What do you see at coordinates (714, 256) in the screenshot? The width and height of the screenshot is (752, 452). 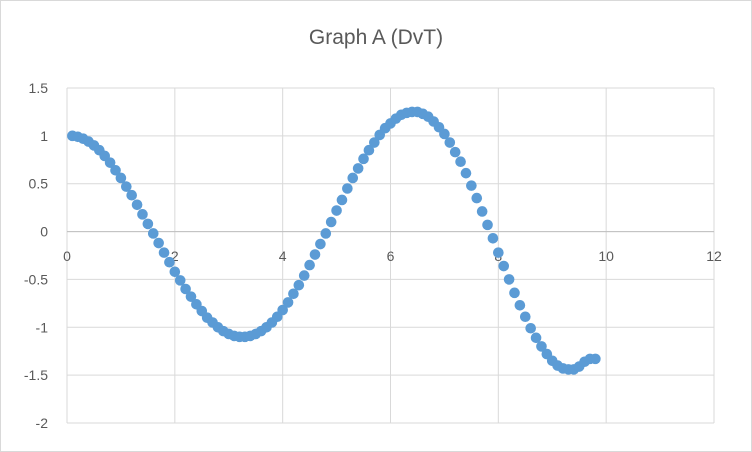 I see `x-tick-label: 12` at bounding box center [714, 256].